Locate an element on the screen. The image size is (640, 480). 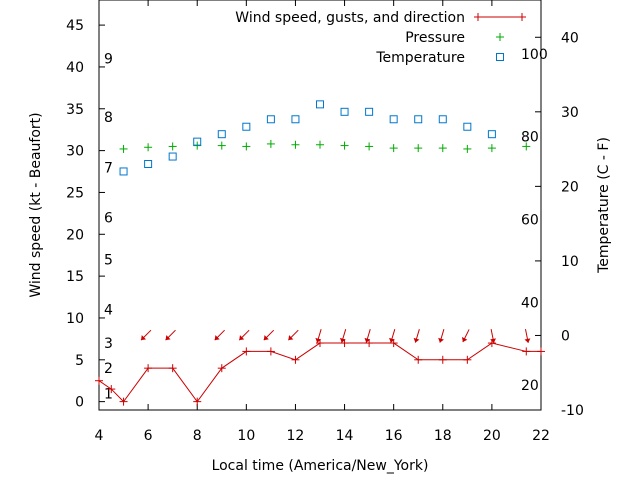
beaufort-label: 4 is located at coordinates (108, 311).